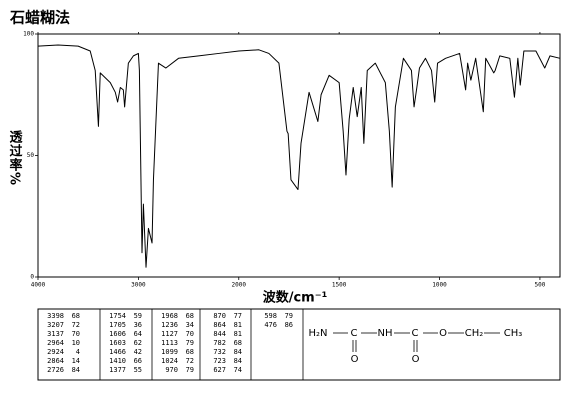 The width and height of the screenshot is (570, 403). Describe the element at coordinates (76, 343) in the screenshot. I see `peak-transmittance: 10` at that location.